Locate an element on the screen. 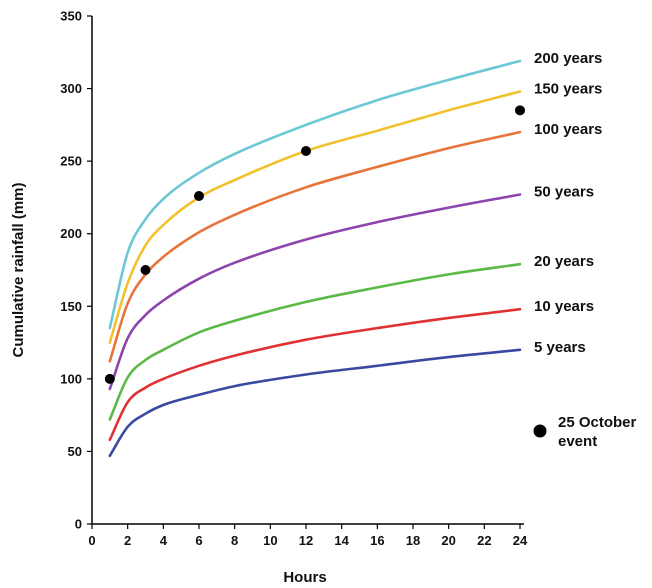 This screenshot has width=652, height=588. x-tick-label: 24 is located at coordinates (520, 540).